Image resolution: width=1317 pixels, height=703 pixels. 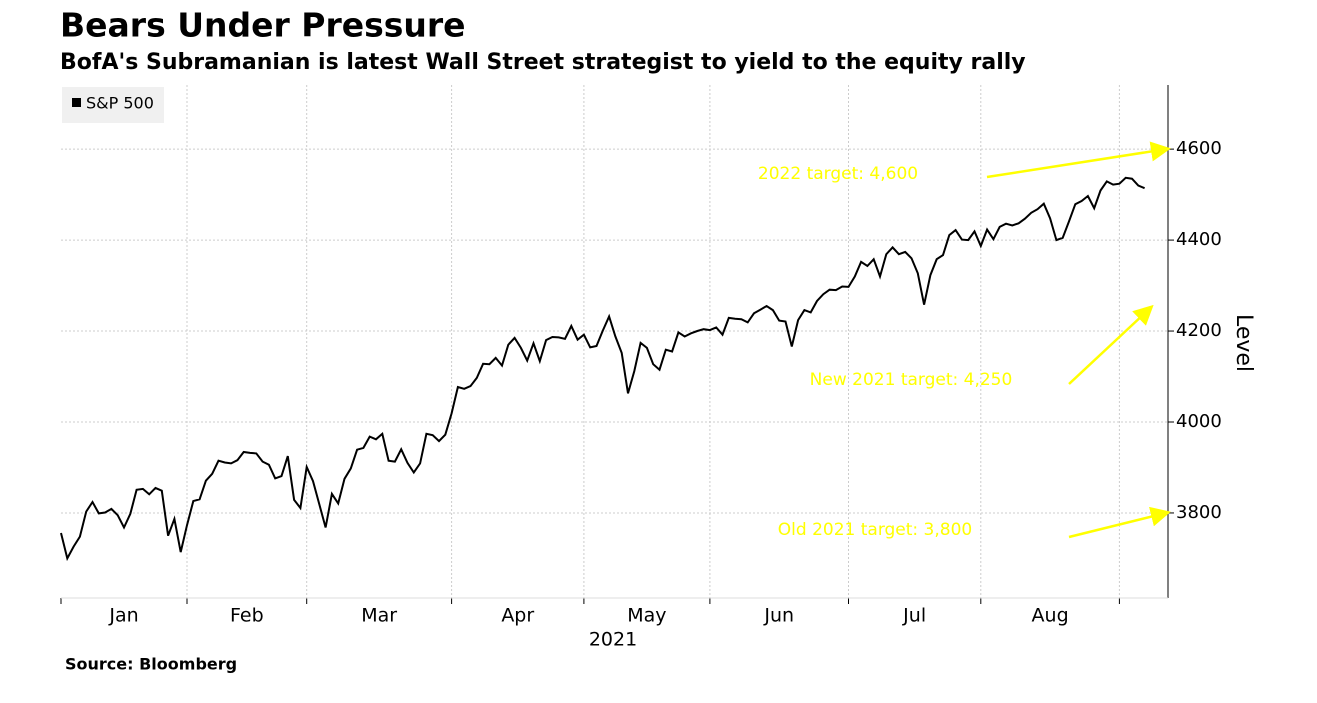 I want to click on x-tick-label: Apr, so click(x=517, y=616).